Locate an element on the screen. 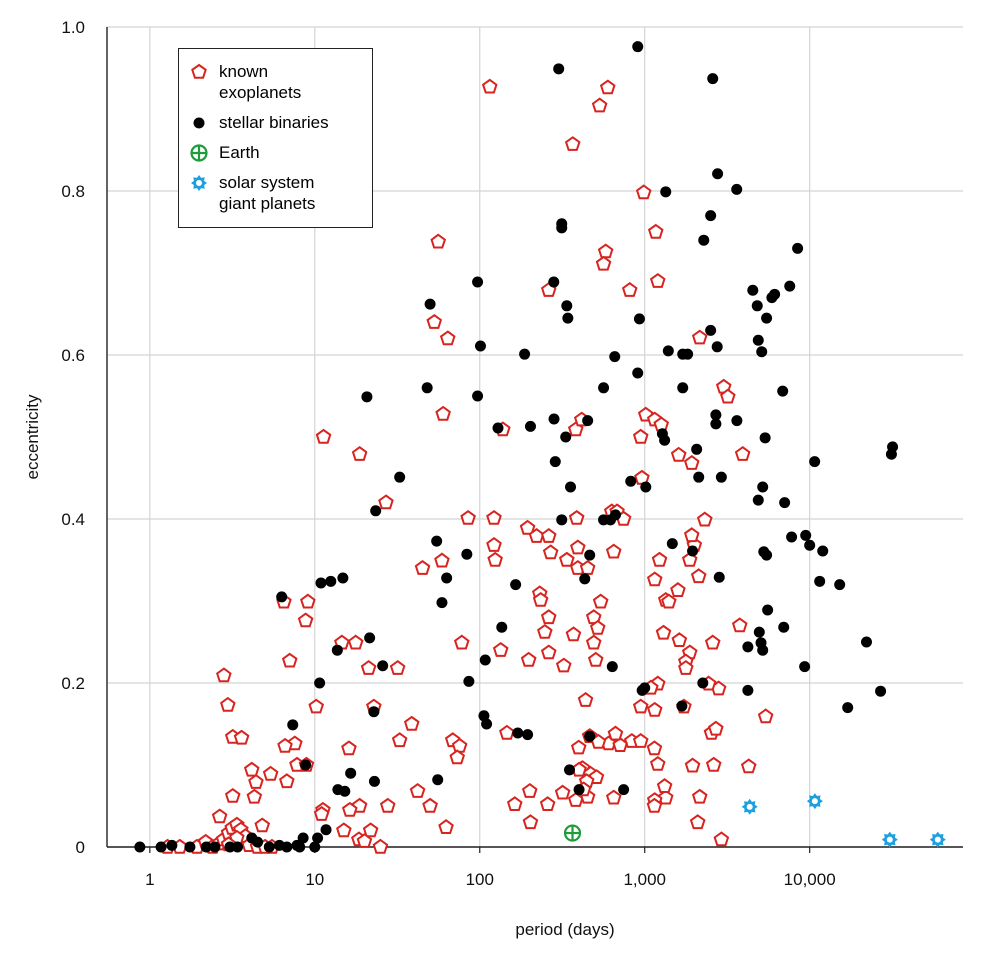 The height and width of the screenshot is (961, 983). y-tick-label: 1.0 is located at coordinates (73, 27).